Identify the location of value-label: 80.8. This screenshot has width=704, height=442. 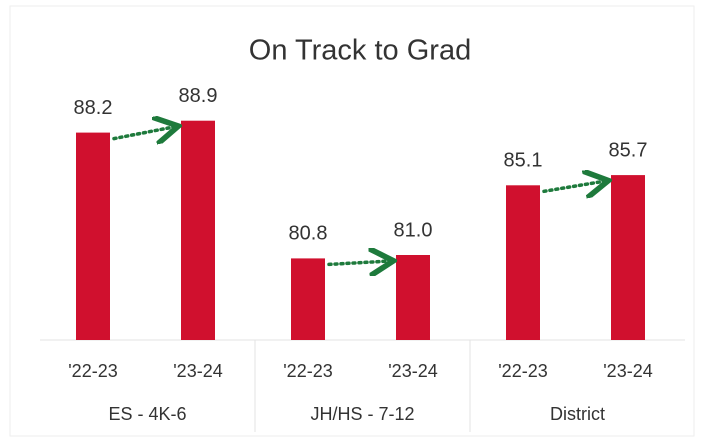
(308, 234).